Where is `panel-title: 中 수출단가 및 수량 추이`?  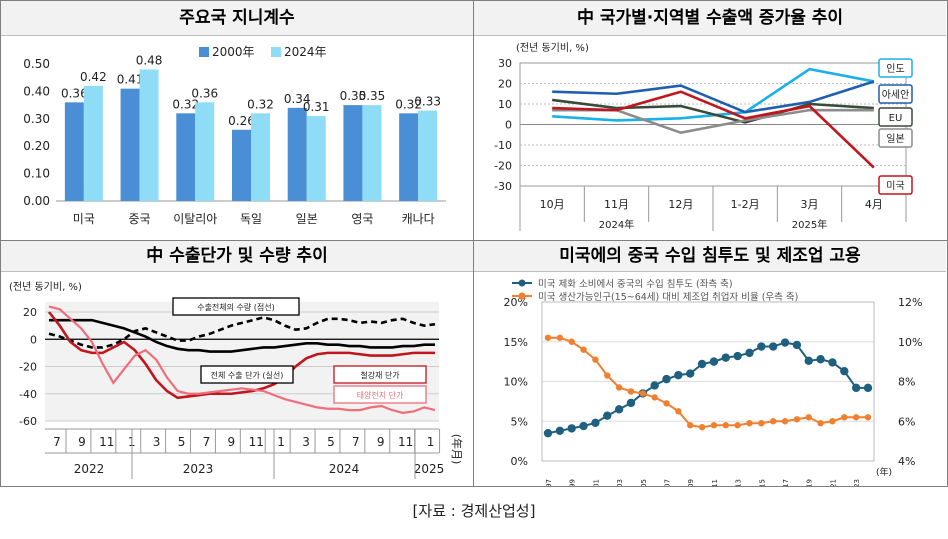 panel-title: 中 수출단가 및 수량 추이 is located at coordinates (237, 256).